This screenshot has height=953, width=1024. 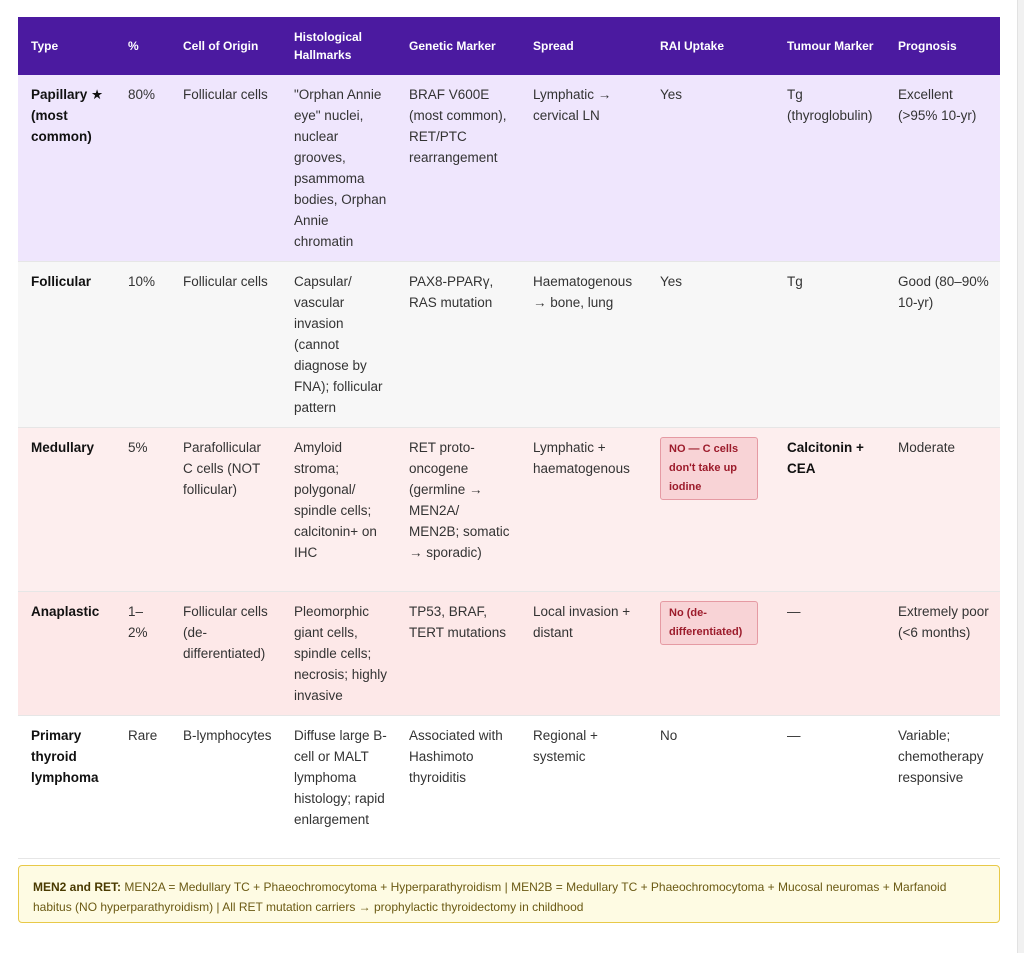 What do you see at coordinates (710, 654) in the screenshot?
I see `cell-rai: No (de-differentiated)` at bounding box center [710, 654].